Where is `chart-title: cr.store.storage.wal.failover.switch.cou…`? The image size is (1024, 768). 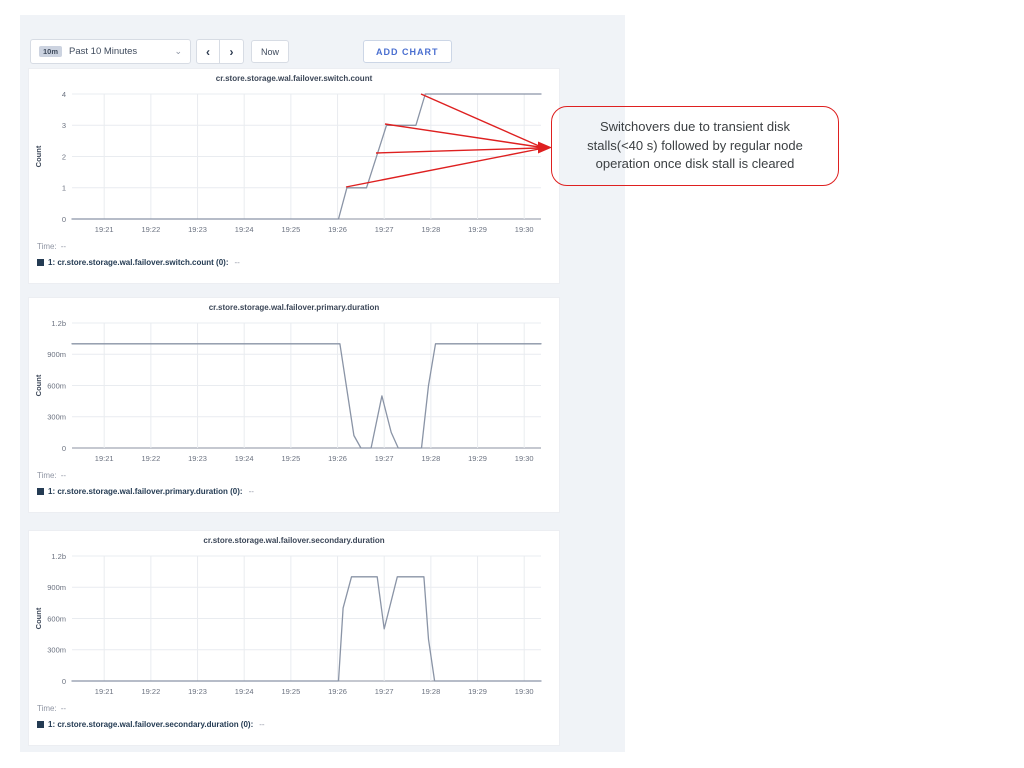 chart-title: cr.store.storage.wal.failover.switch.cou… is located at coordinates (294, 78).